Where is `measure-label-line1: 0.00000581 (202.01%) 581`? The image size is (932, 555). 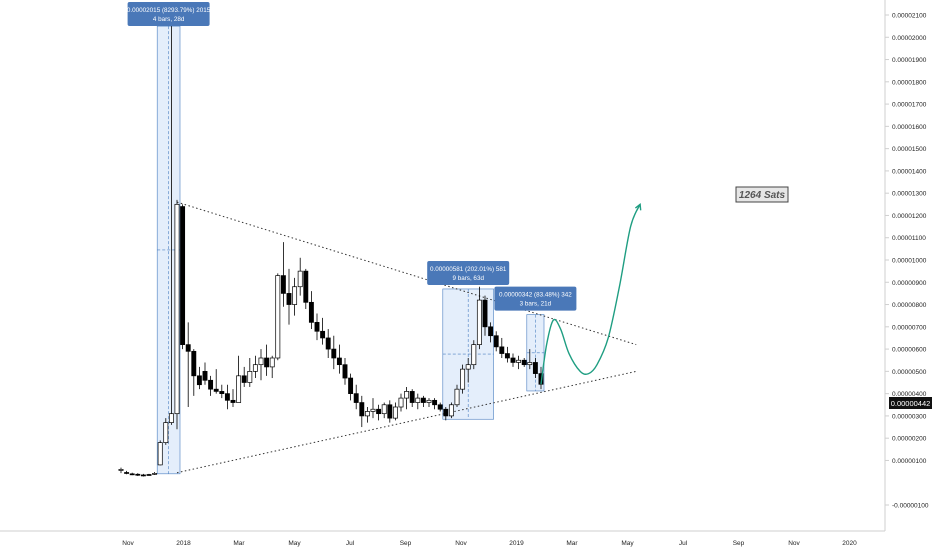 measure-label-line1: 0.00000581 (202.01%) 581 is located at coordinates (468, 269).